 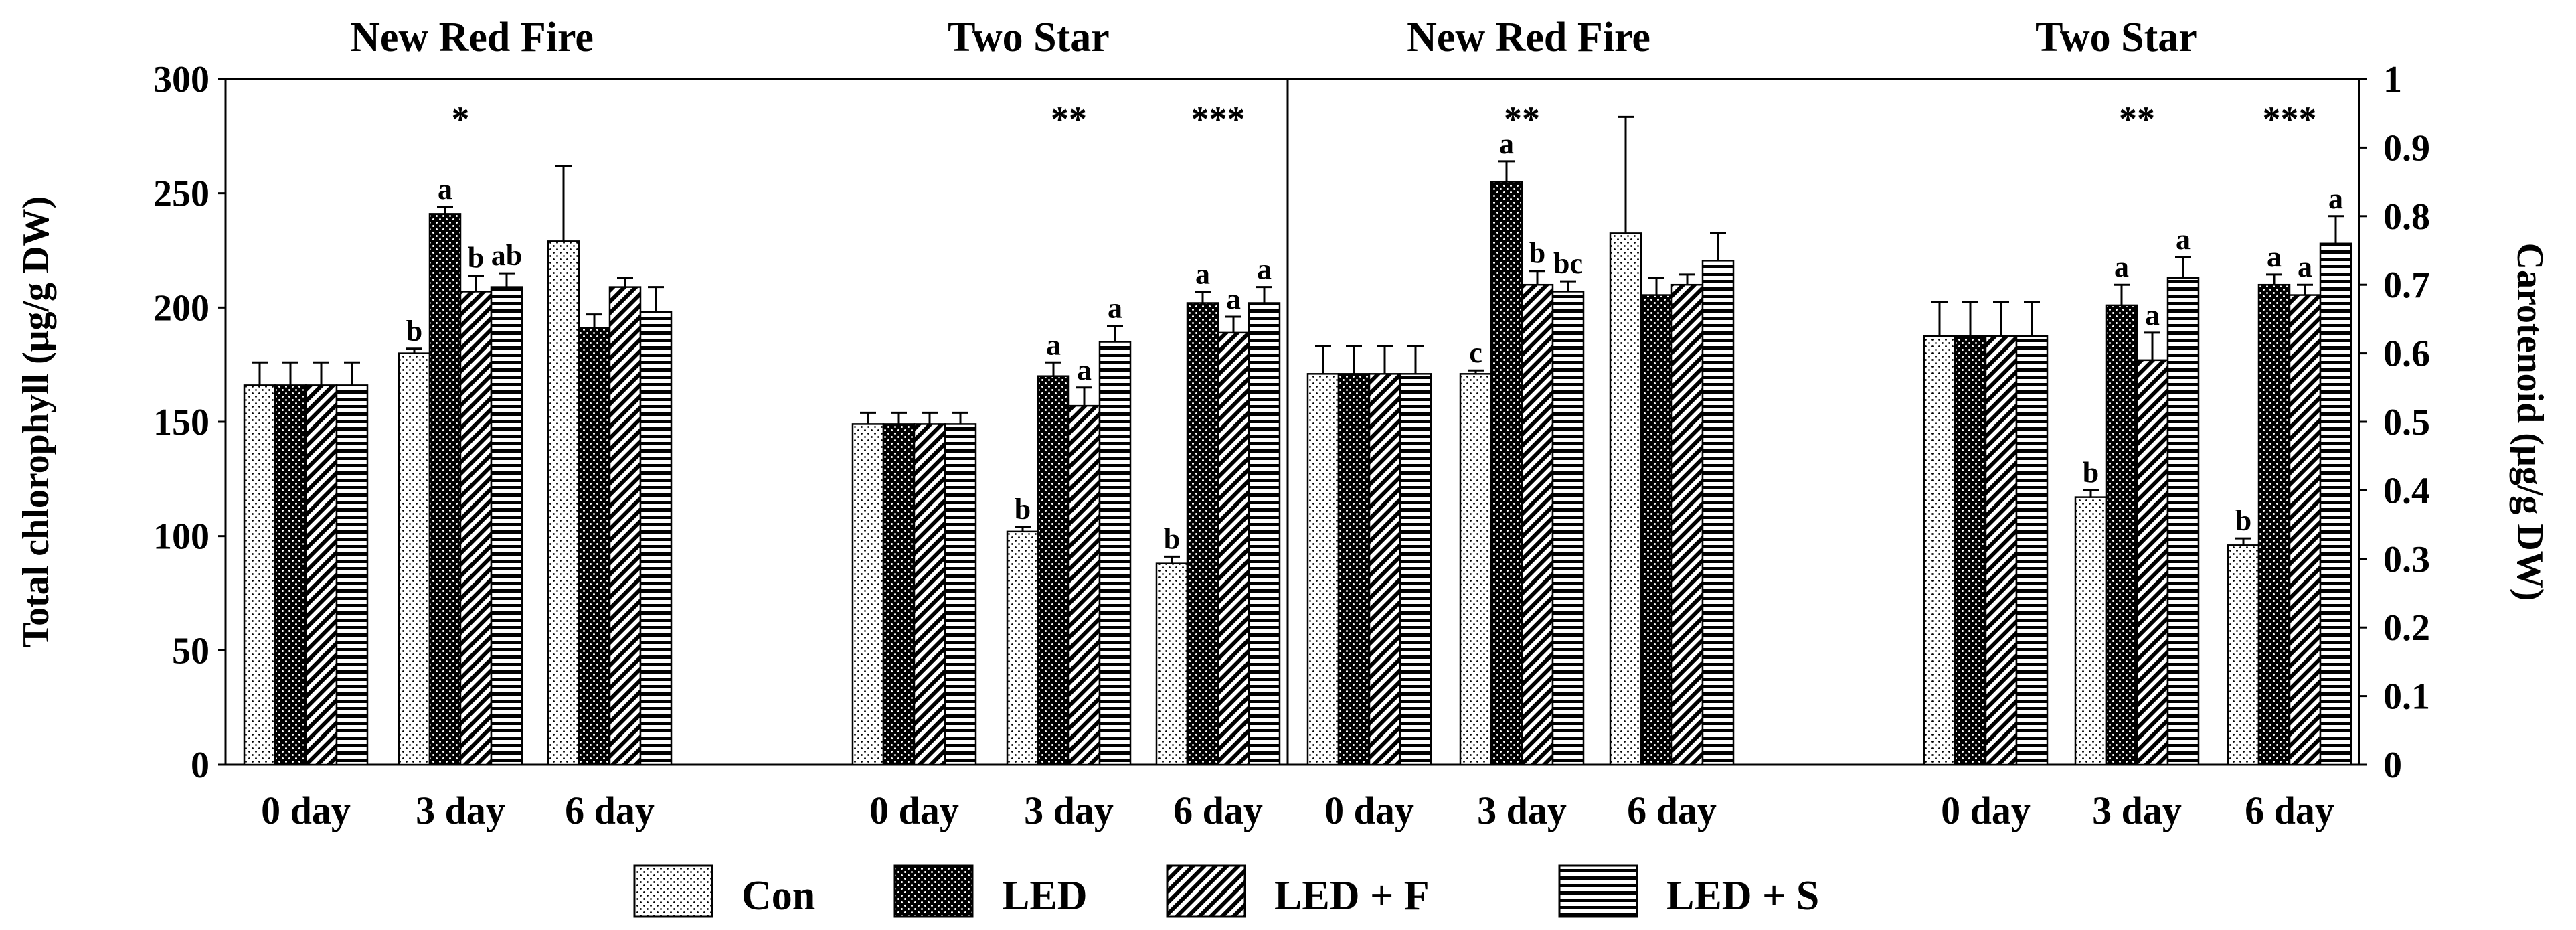 What do you see at coordinates (36, 422) in the screenshot?
I see `y-axis-label: Total chlorophyll (μg/g DW)` at bounding box center [36, 422].